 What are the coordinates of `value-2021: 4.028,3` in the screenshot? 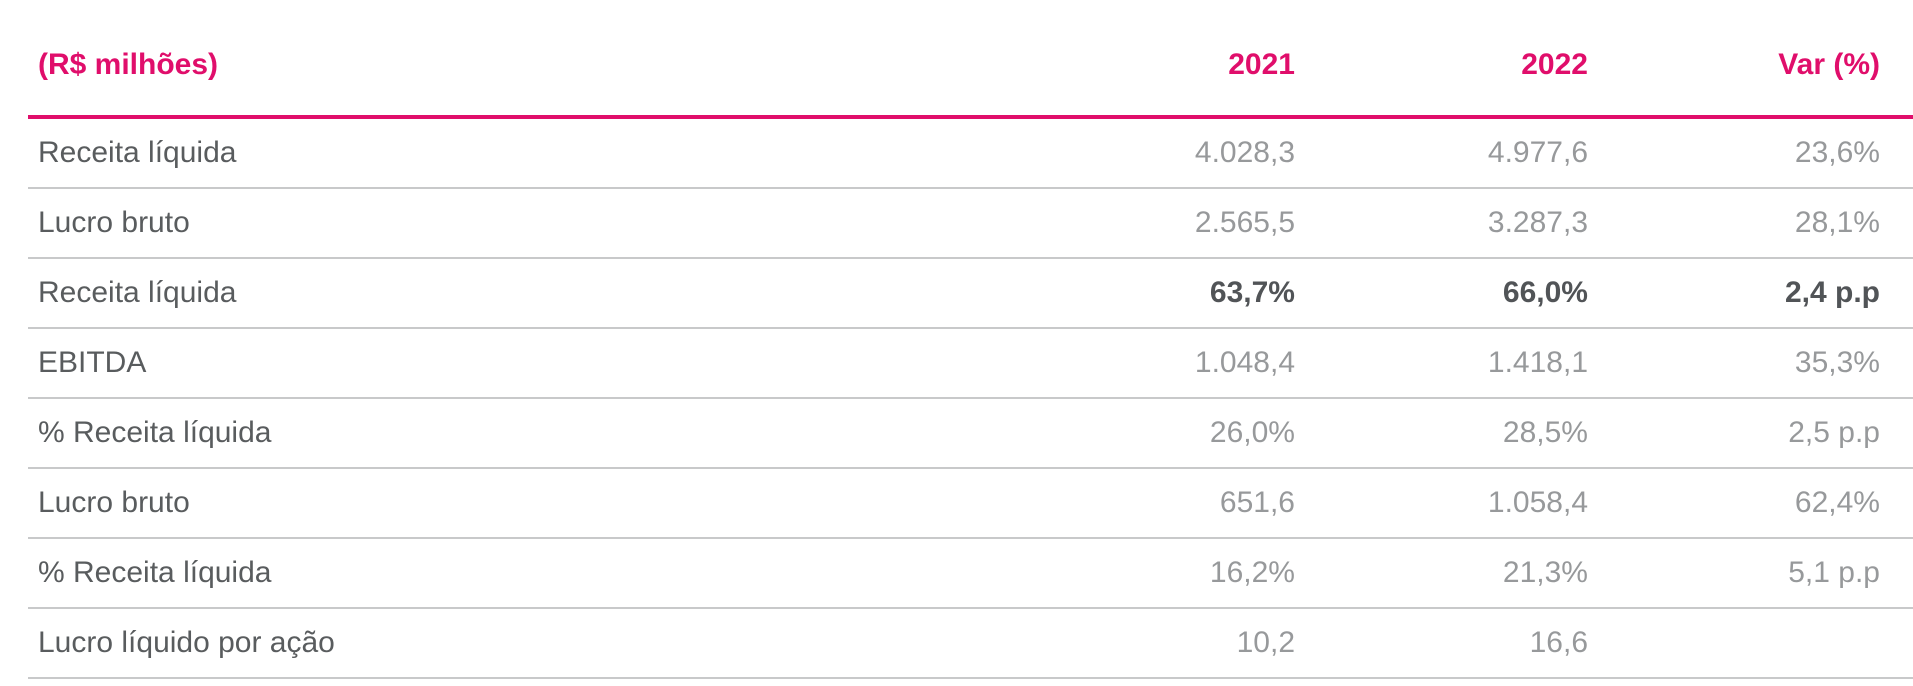 It's located at (1163, 153).